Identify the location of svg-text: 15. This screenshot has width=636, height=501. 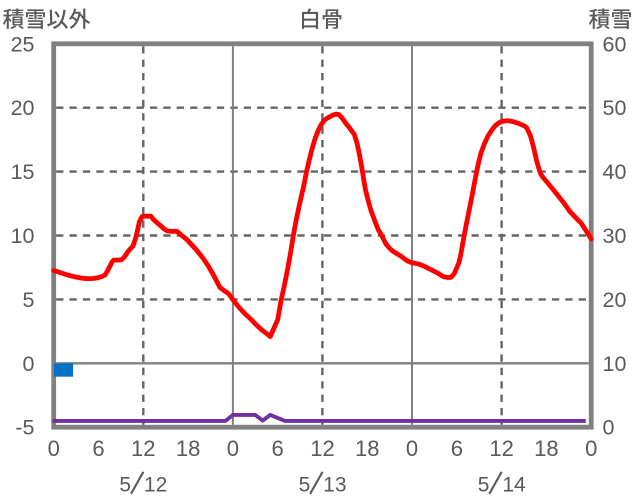
(23, 172).